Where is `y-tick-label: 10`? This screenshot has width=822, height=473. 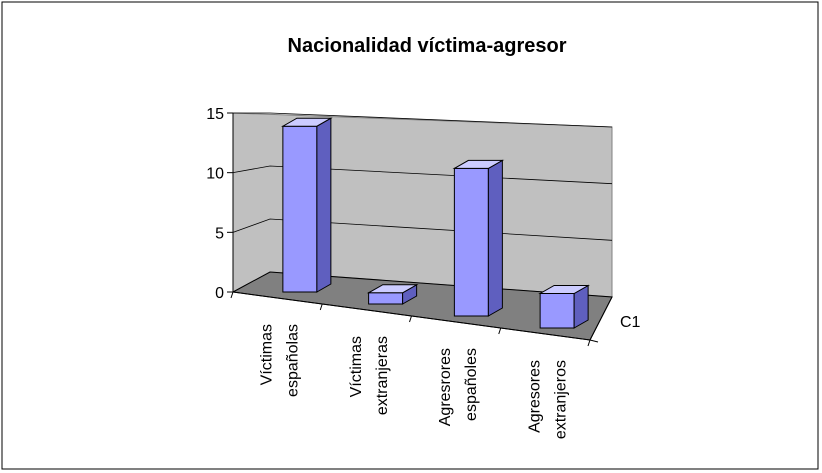
y-tick-label: 10 is located at coordinates (215, 174).